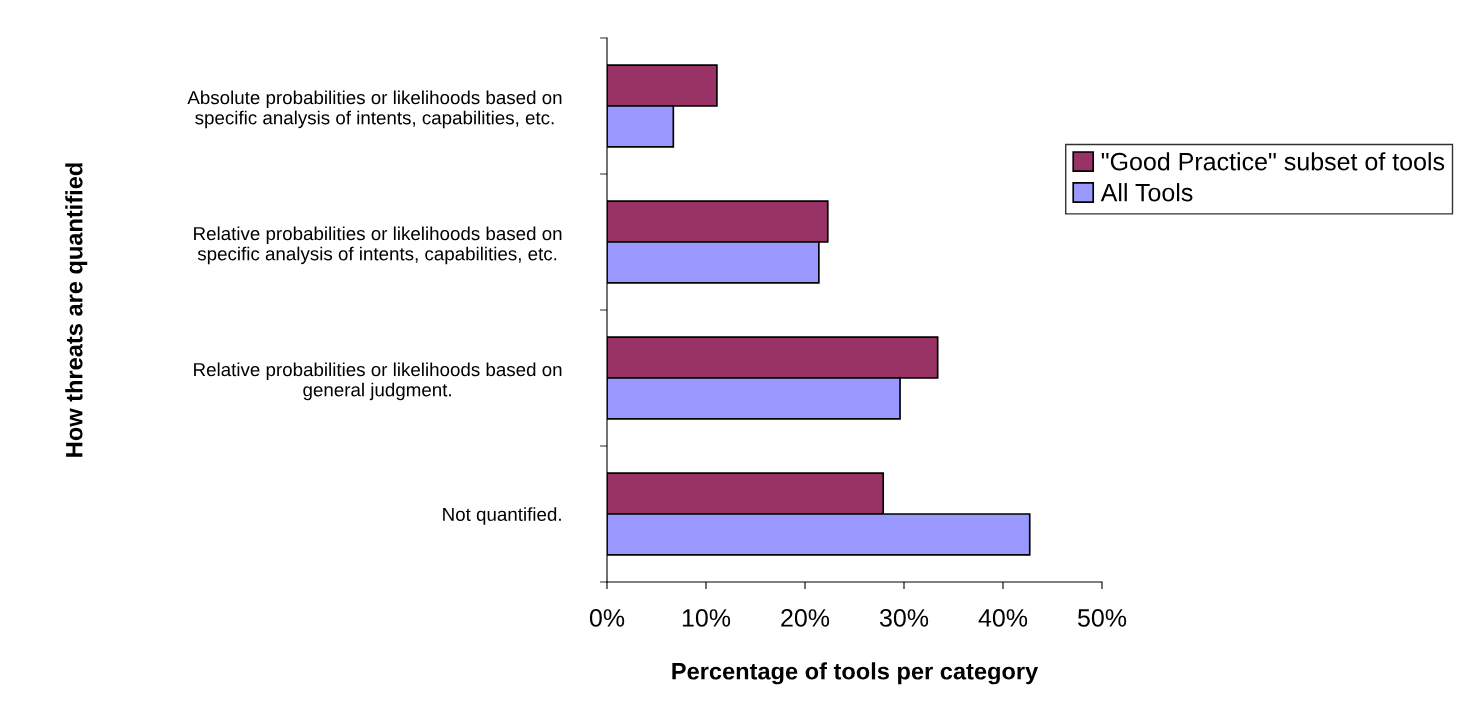 Image resolution: width=1465 pixels, height=717 pixels. Describe the element at coordinates (904, 618) in the screenshot. I see `x-tick-label: 30%` at that location.